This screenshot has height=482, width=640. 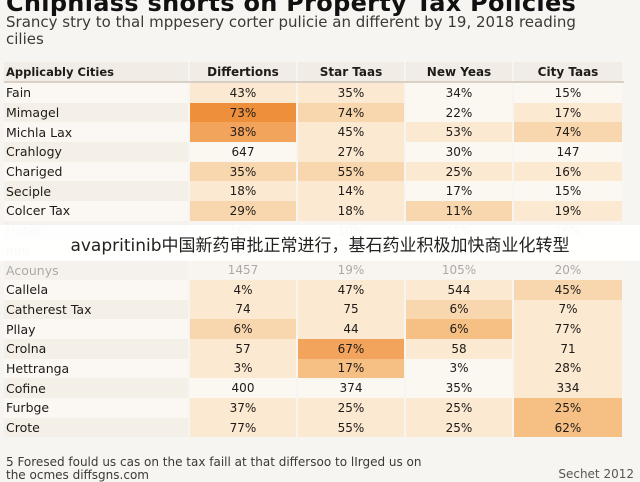 What do you see at coordinates (244, 427) in the screenshot?
I see `value-cell: 77%` at bounding box center [244, 427].